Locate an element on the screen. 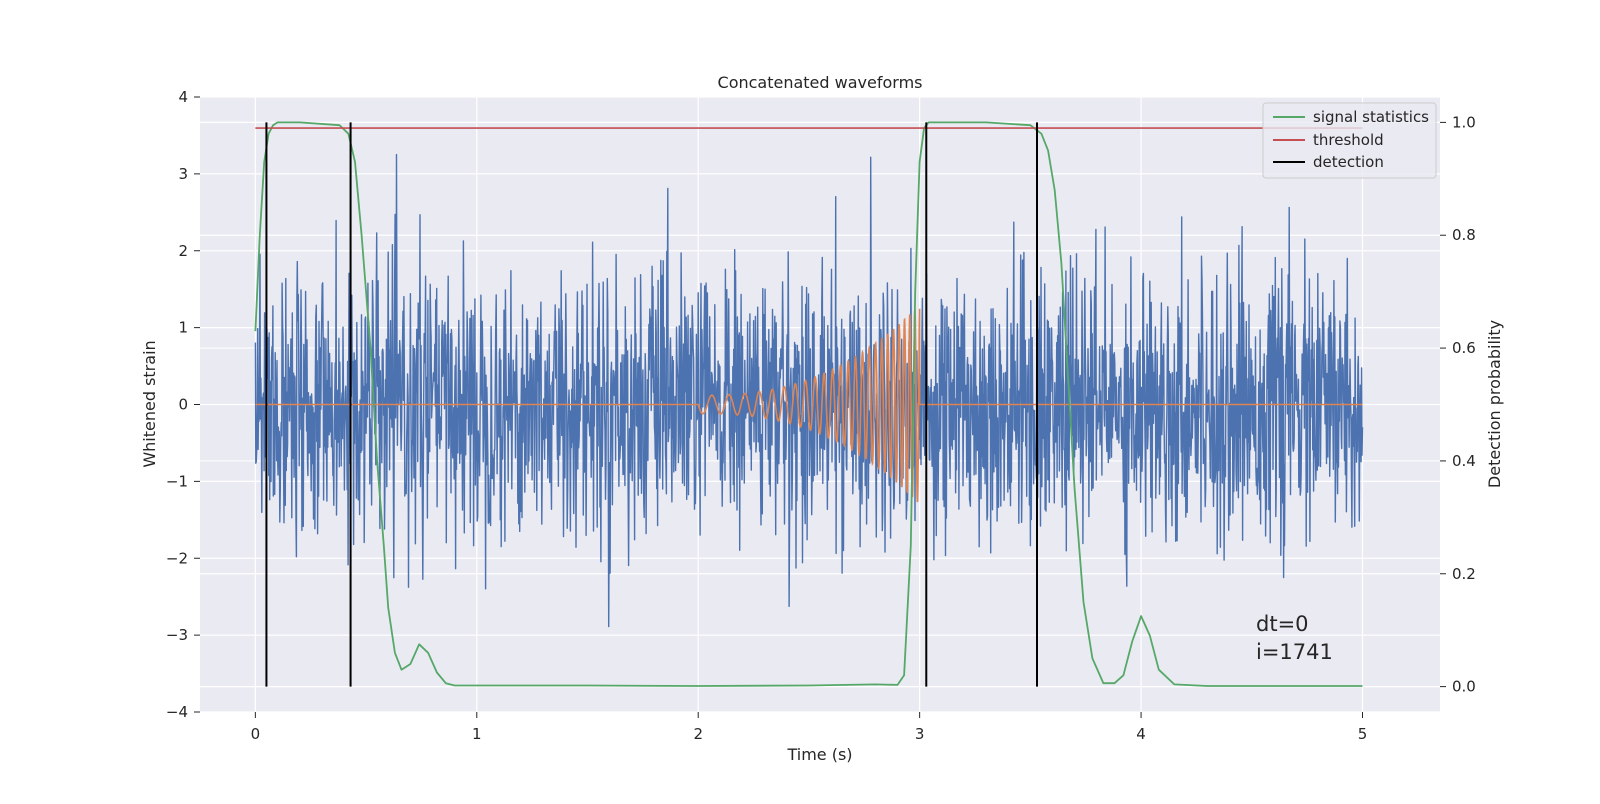  annotation-index: i=1741 is located at coordinates (1294, 652).